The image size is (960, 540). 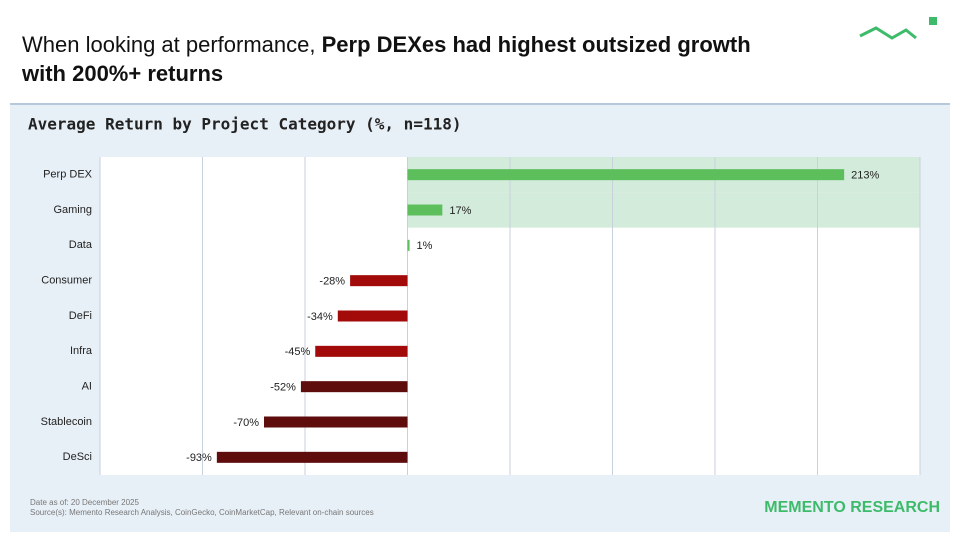 What do you see at coordinates (77, 457) in the screenshot?
I see `category-label: DeSci` at bounding box center [77, 457].